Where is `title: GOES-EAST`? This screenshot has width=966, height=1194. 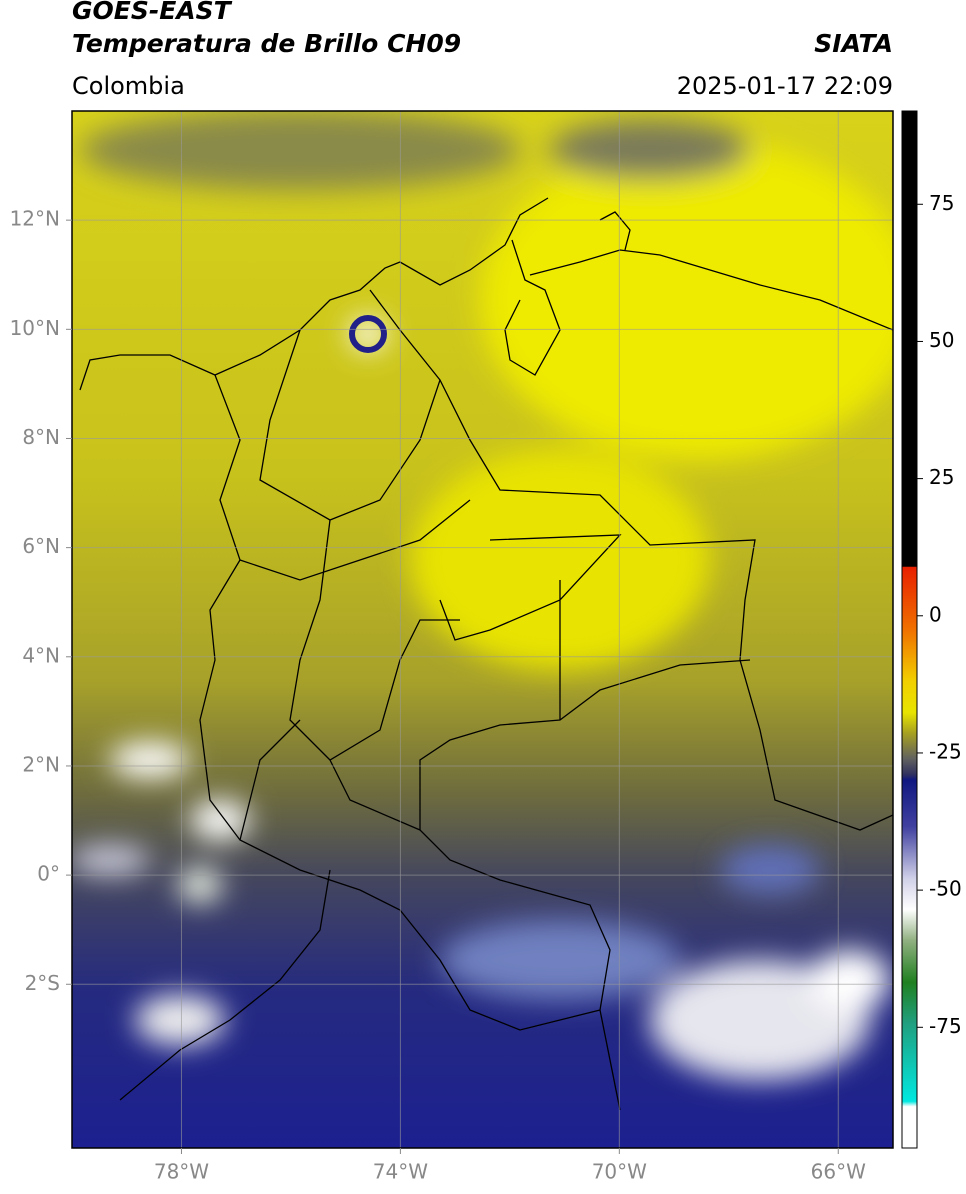 title: GOES-EAST is located at coordinates (152, 12).